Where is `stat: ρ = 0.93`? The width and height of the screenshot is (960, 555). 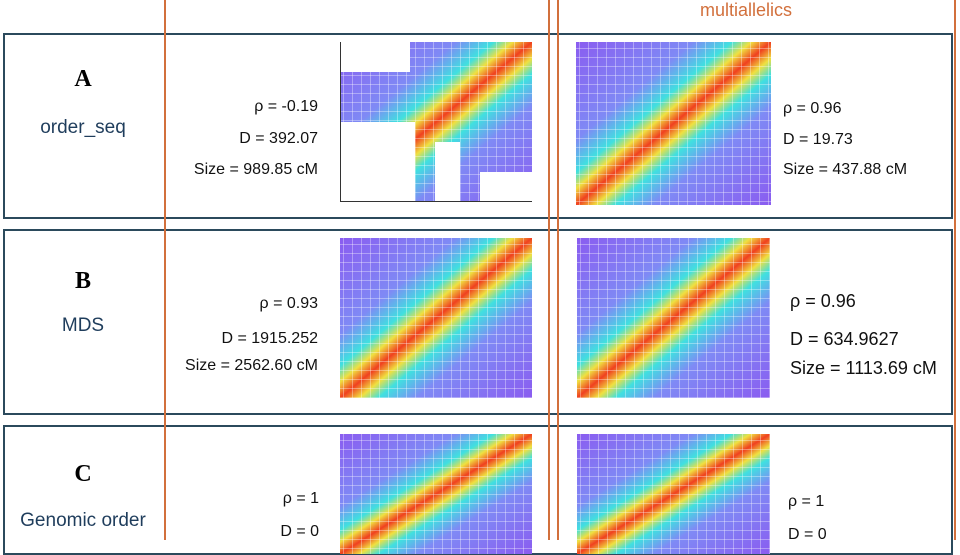
stat: ρ = 0.93 is located at coordinates (288, 303).